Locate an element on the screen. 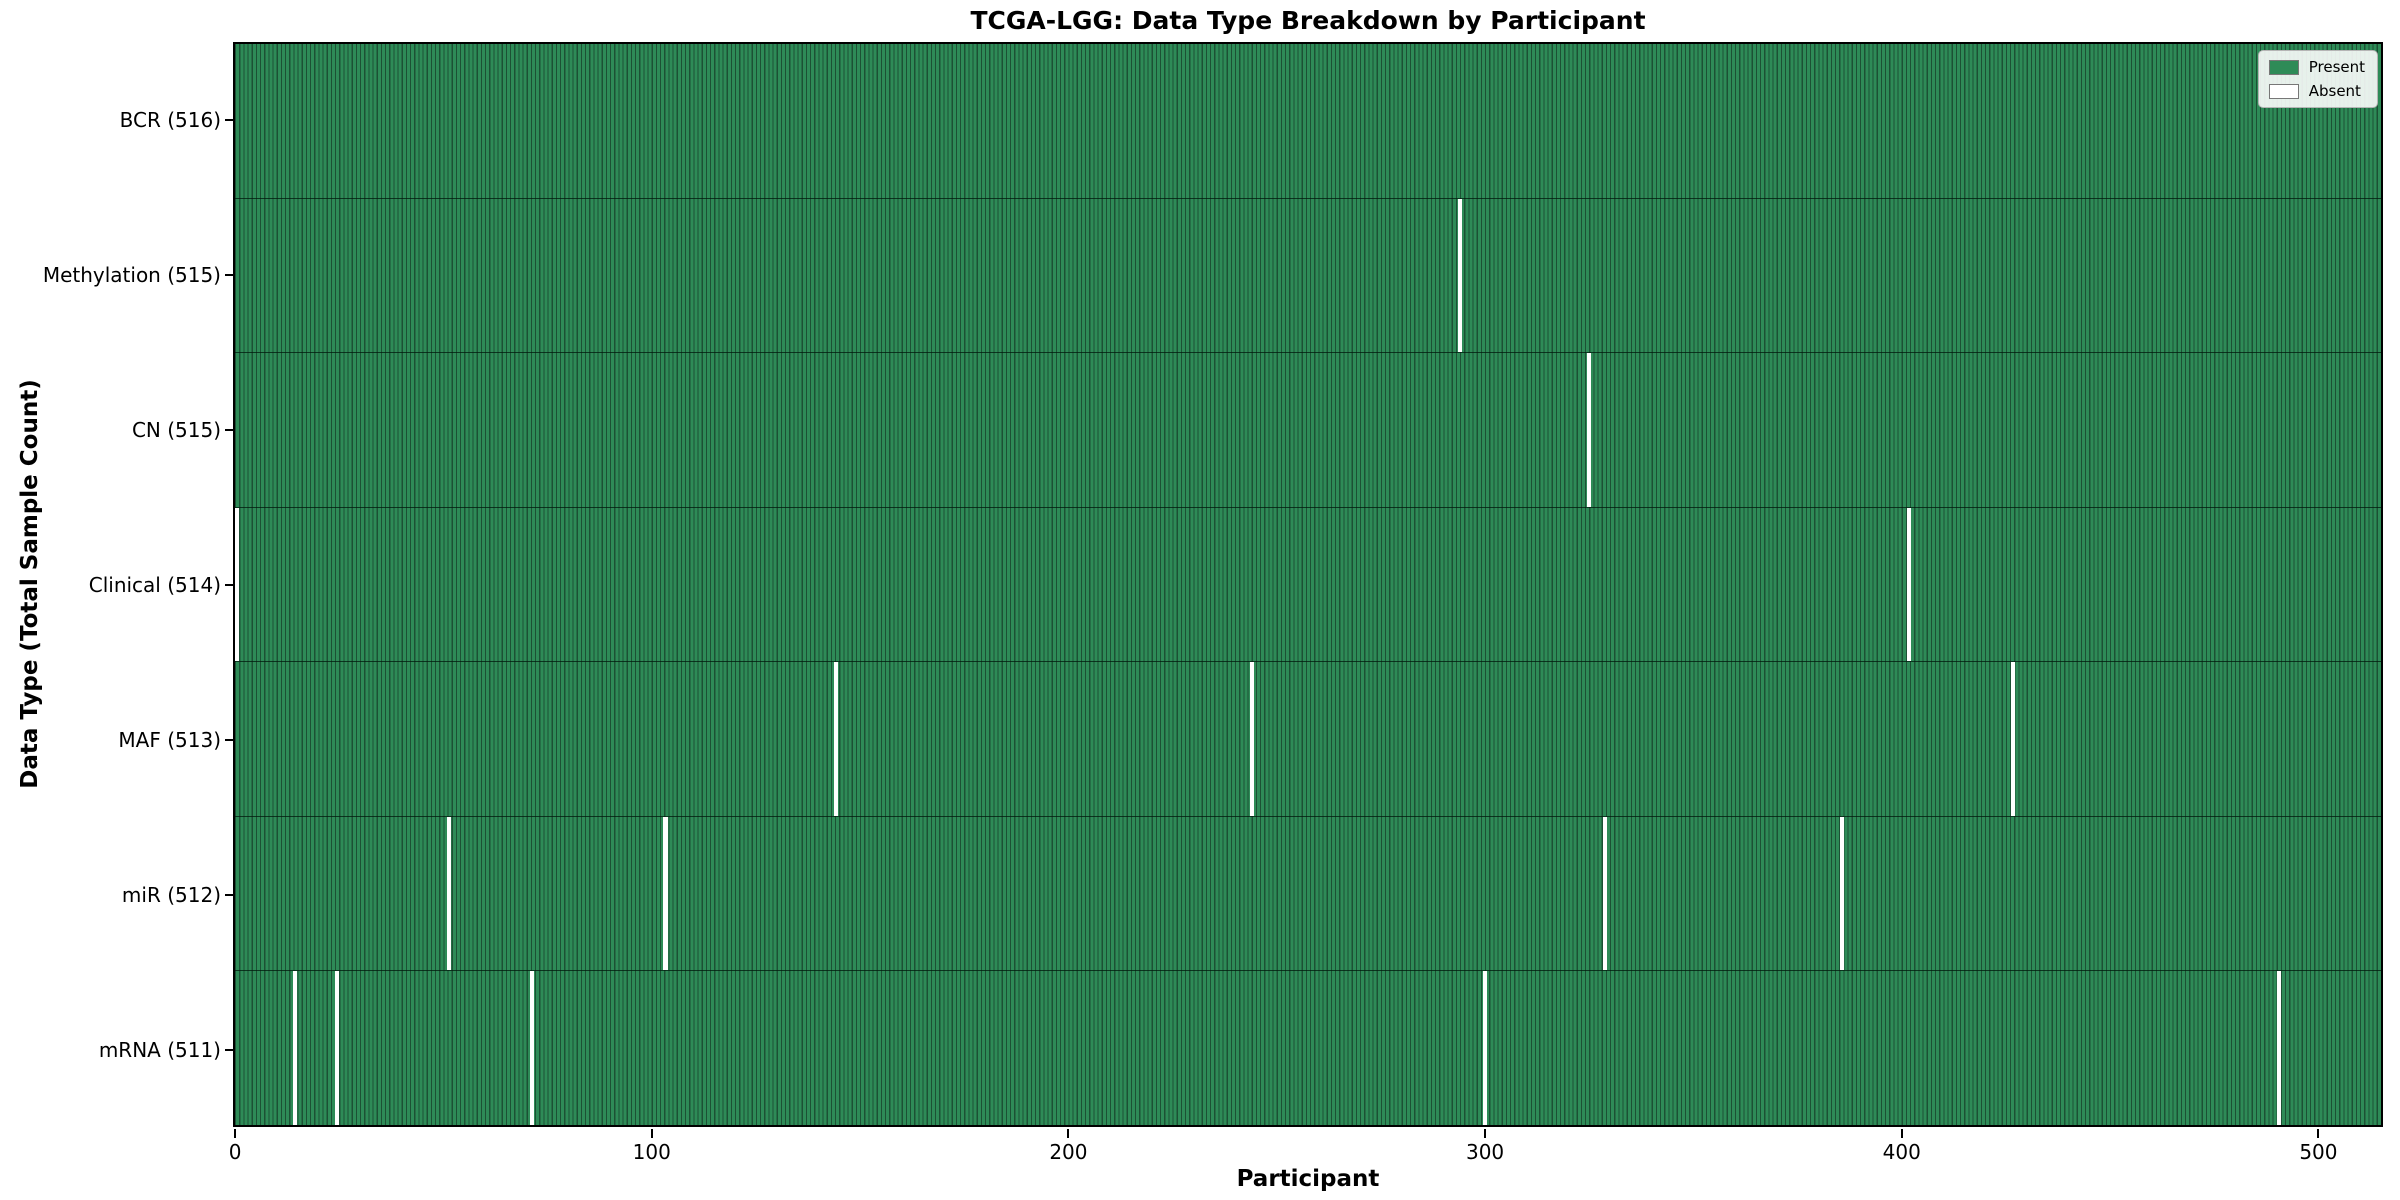  heatmap-row-cn is located at coordinates (1308, 430).